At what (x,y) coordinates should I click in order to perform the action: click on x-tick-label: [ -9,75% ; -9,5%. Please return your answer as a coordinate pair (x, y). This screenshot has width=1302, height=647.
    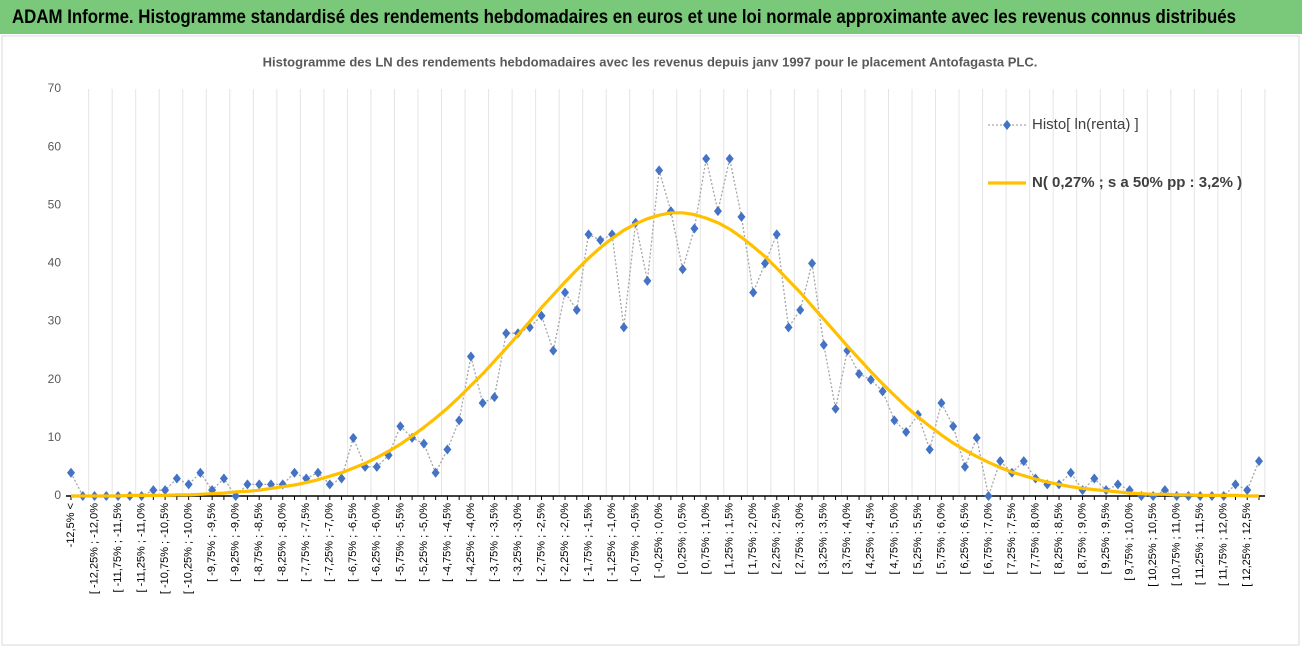
    Looking at the image, I should click on (212, 542).